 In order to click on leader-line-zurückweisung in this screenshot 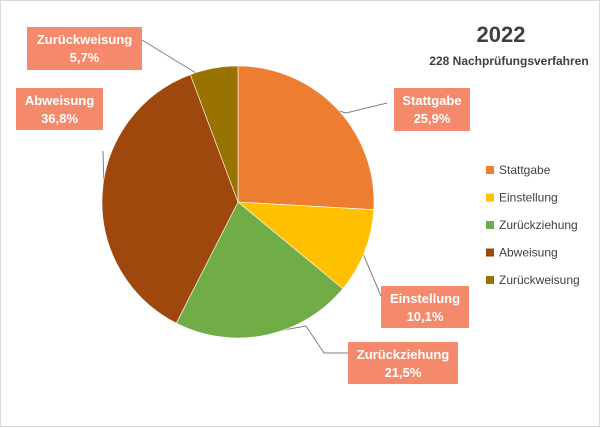, I will do `click(178, 56)`.